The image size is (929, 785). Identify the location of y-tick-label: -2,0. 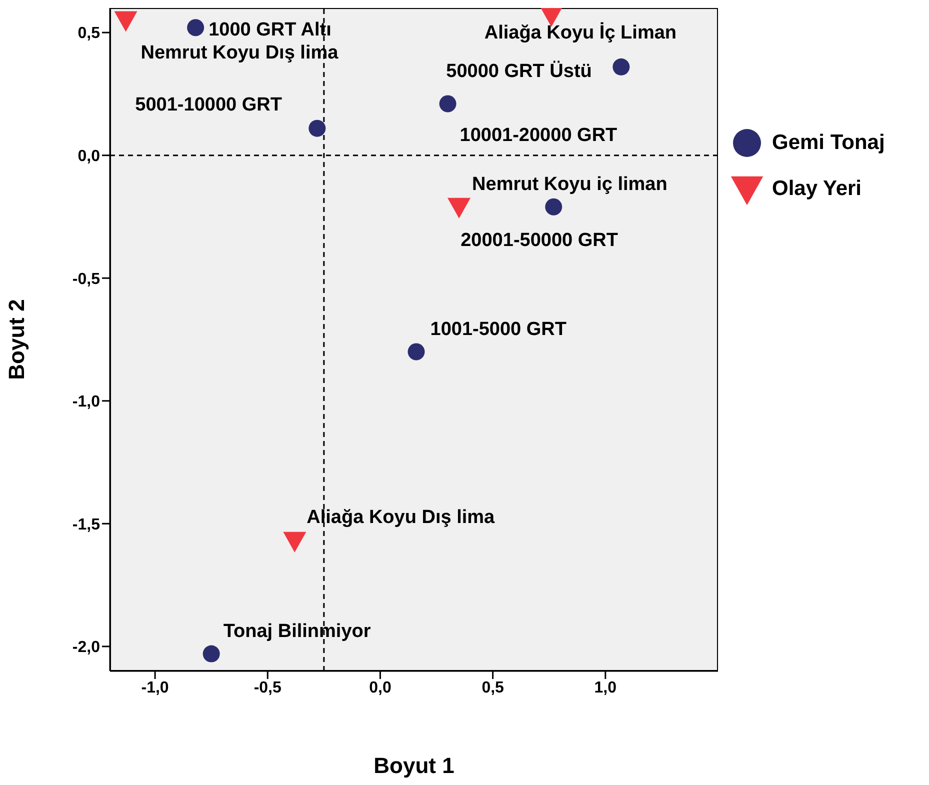
(86, 647).